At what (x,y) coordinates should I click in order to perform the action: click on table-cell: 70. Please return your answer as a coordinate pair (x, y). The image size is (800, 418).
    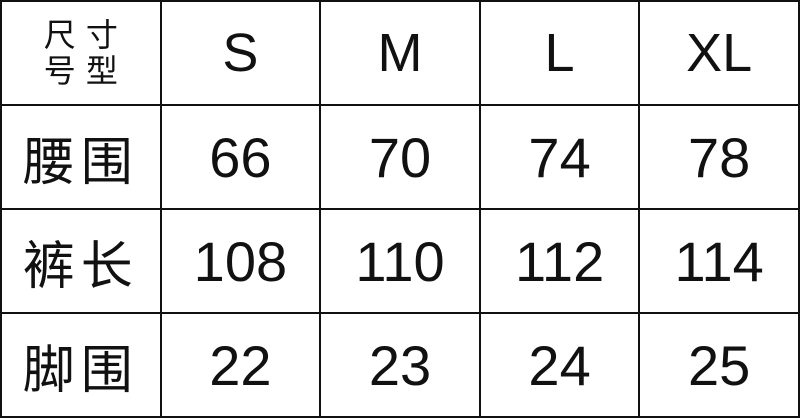
    Looking at the image, I should click on (400, 157).